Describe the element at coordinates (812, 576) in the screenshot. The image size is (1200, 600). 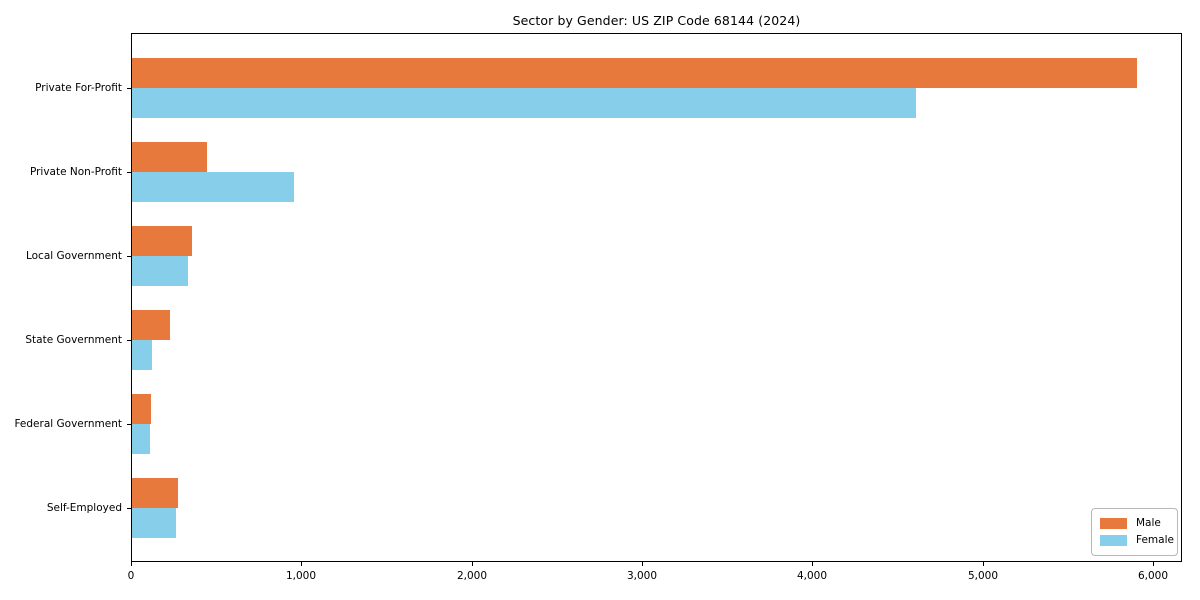
I see `x-tick-label-4000: 4,000` at that location.